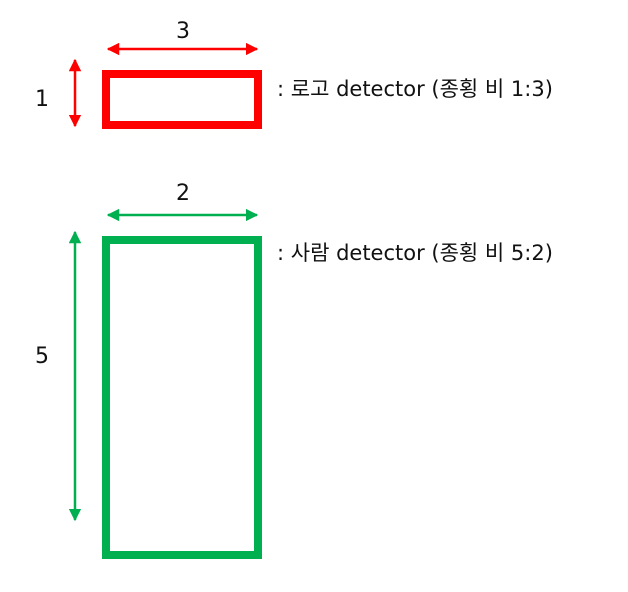 The width and height of the screenshot is (628, 592). I want to click on person-width-label: 2, so click(183, 193).